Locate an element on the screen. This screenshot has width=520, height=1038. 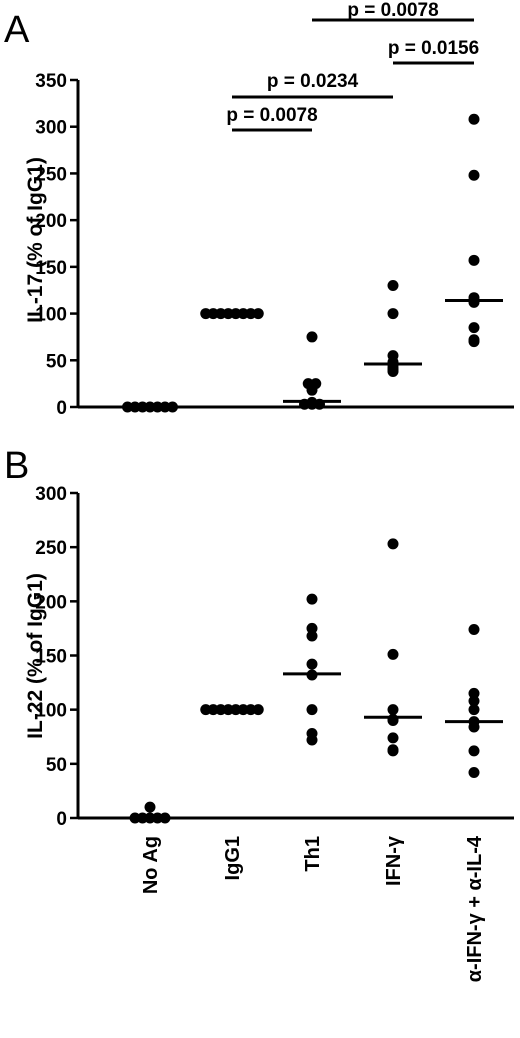
x-category-label: Th1 is located at coordinates (313, 854).